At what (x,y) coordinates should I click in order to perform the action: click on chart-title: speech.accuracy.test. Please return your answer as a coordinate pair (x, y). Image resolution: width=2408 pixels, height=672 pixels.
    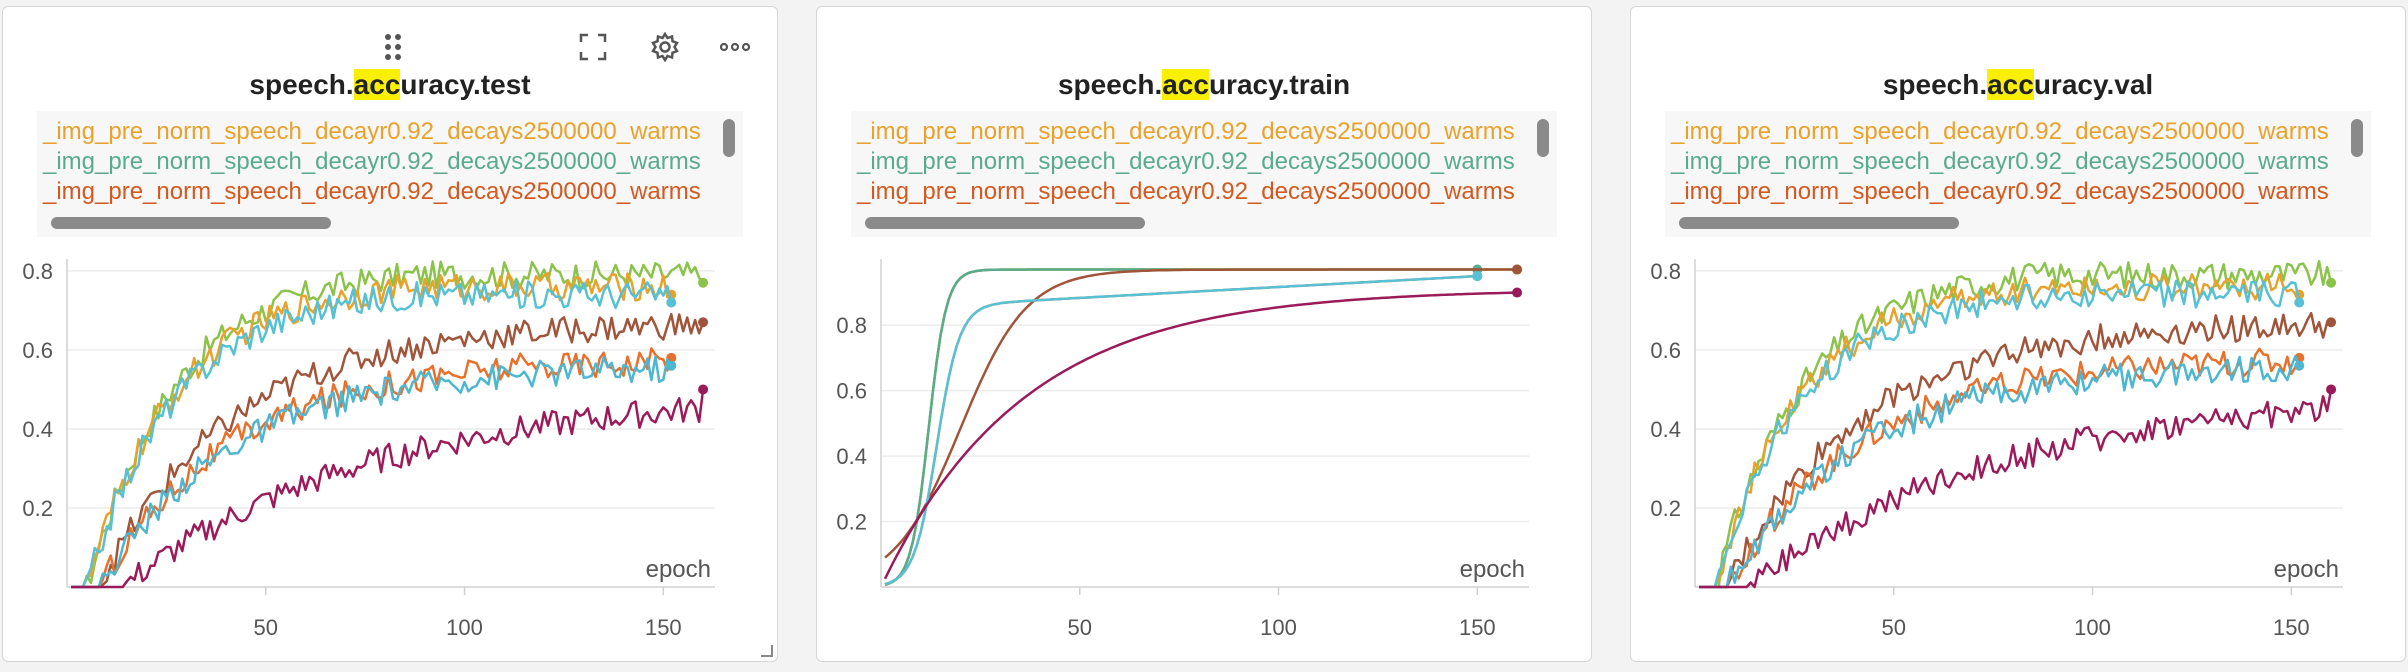
    Looking at the image, I should click on (390, 85).